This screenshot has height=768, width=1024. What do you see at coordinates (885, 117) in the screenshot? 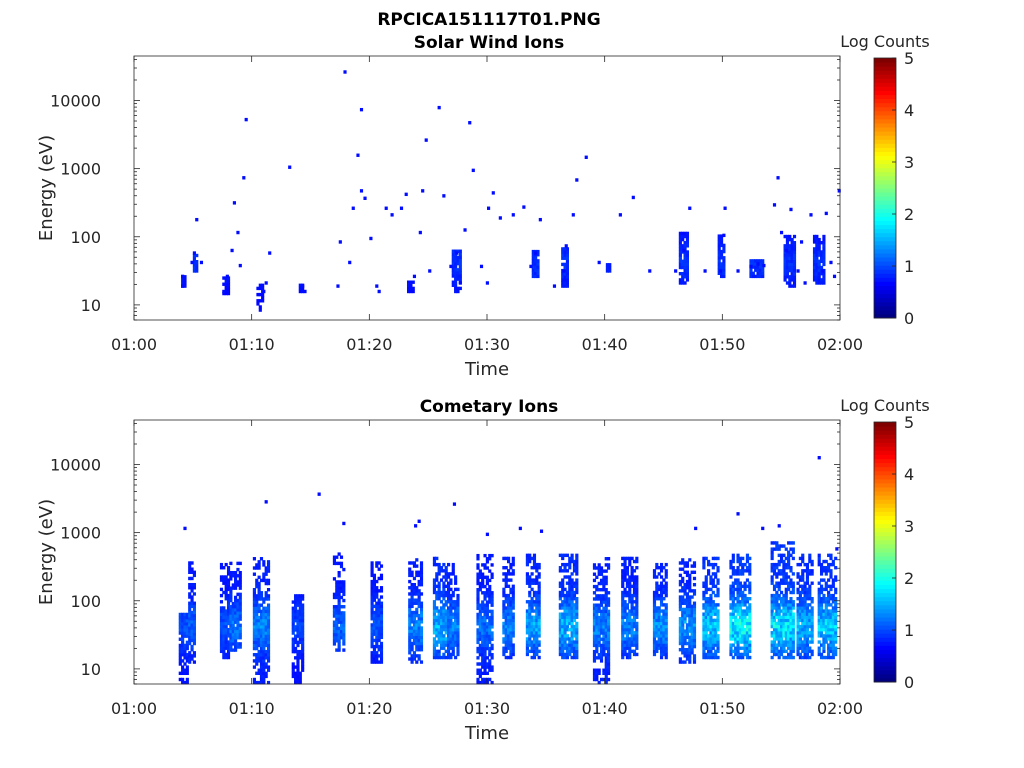
I see `colorbar-segment` at bounding box center [885, 117].